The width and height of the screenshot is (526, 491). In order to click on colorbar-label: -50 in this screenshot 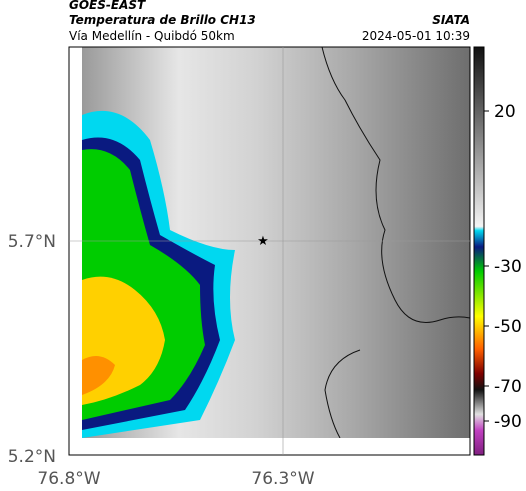, I will do `click(508, 327)`.